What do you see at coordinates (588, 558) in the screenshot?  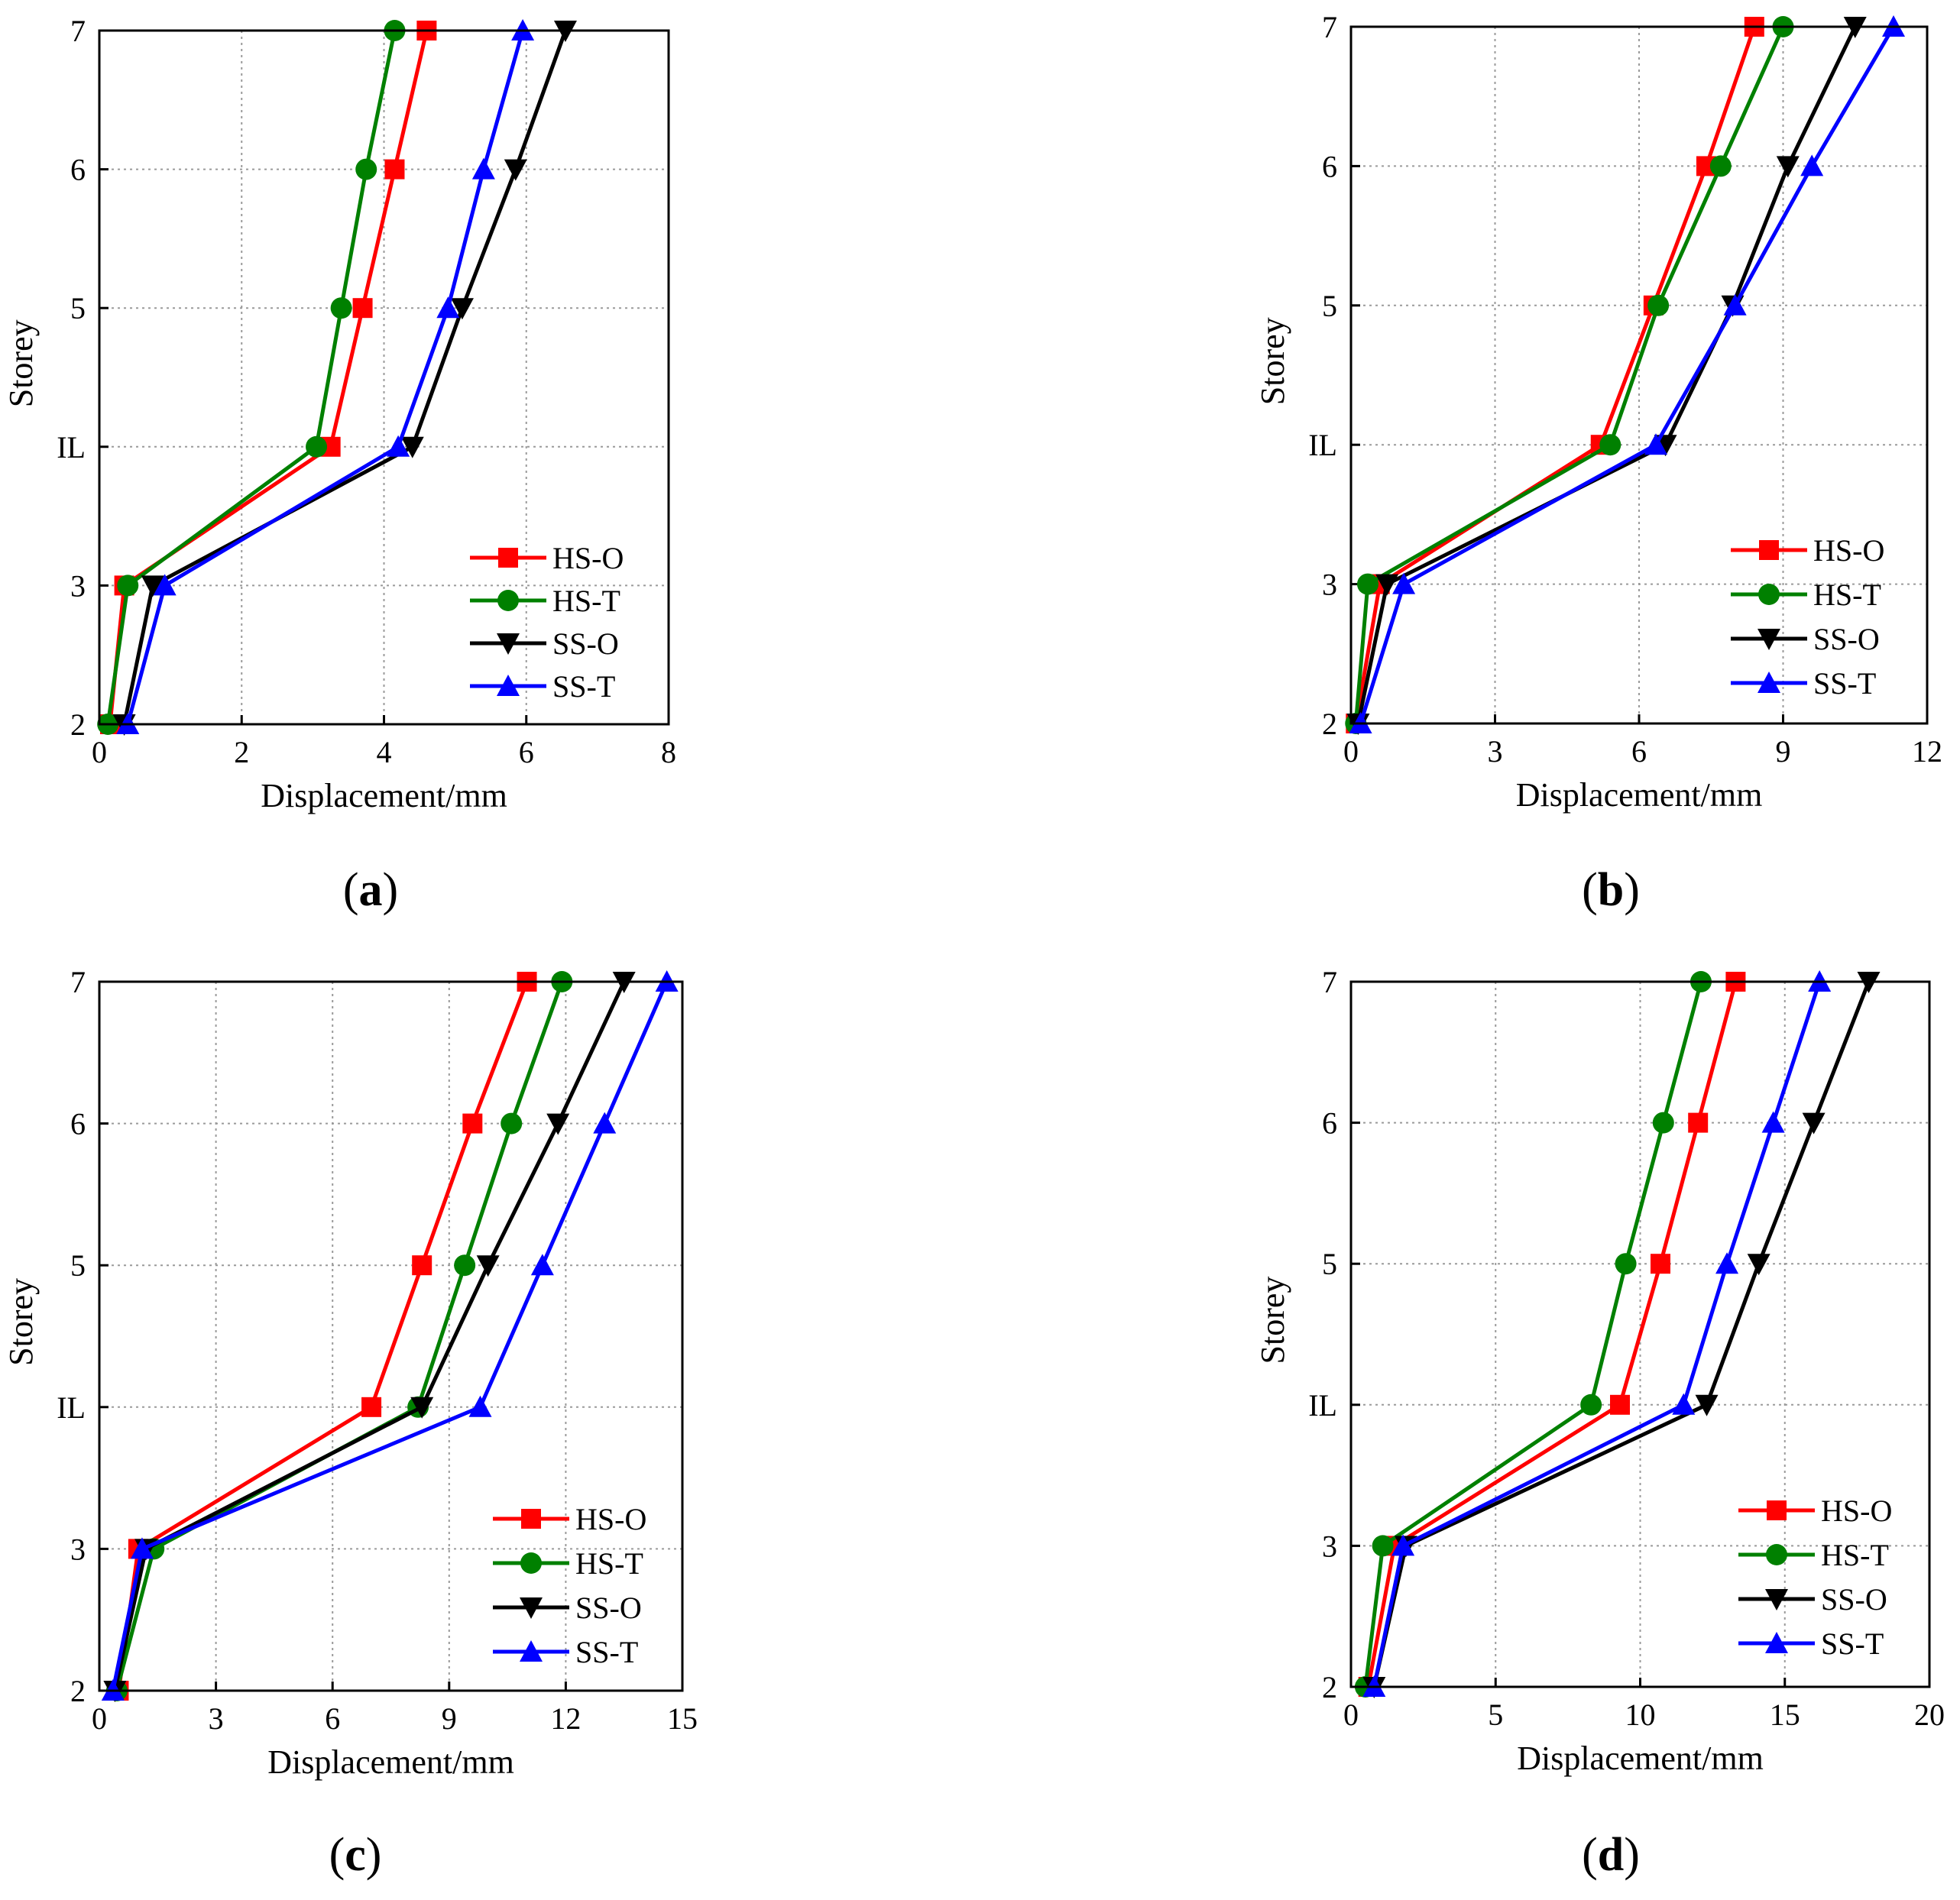 I see `legend-label: HS-O` at bounding box center [588, 558].